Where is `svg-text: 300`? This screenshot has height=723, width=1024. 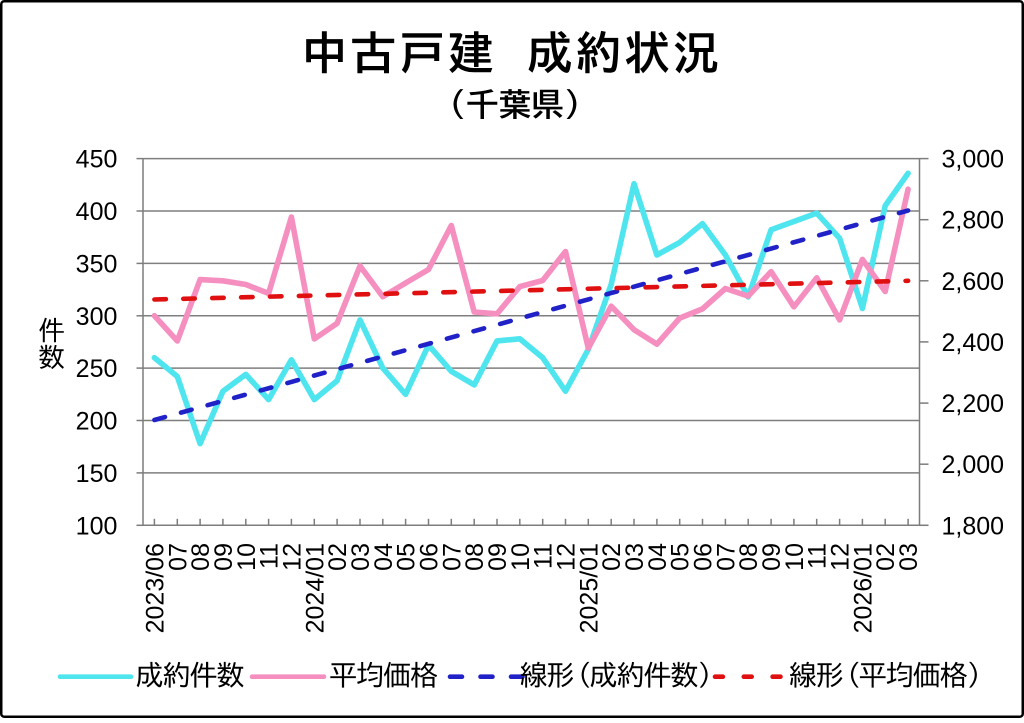 svg-text: 300 is located at coordinates (97, 317).